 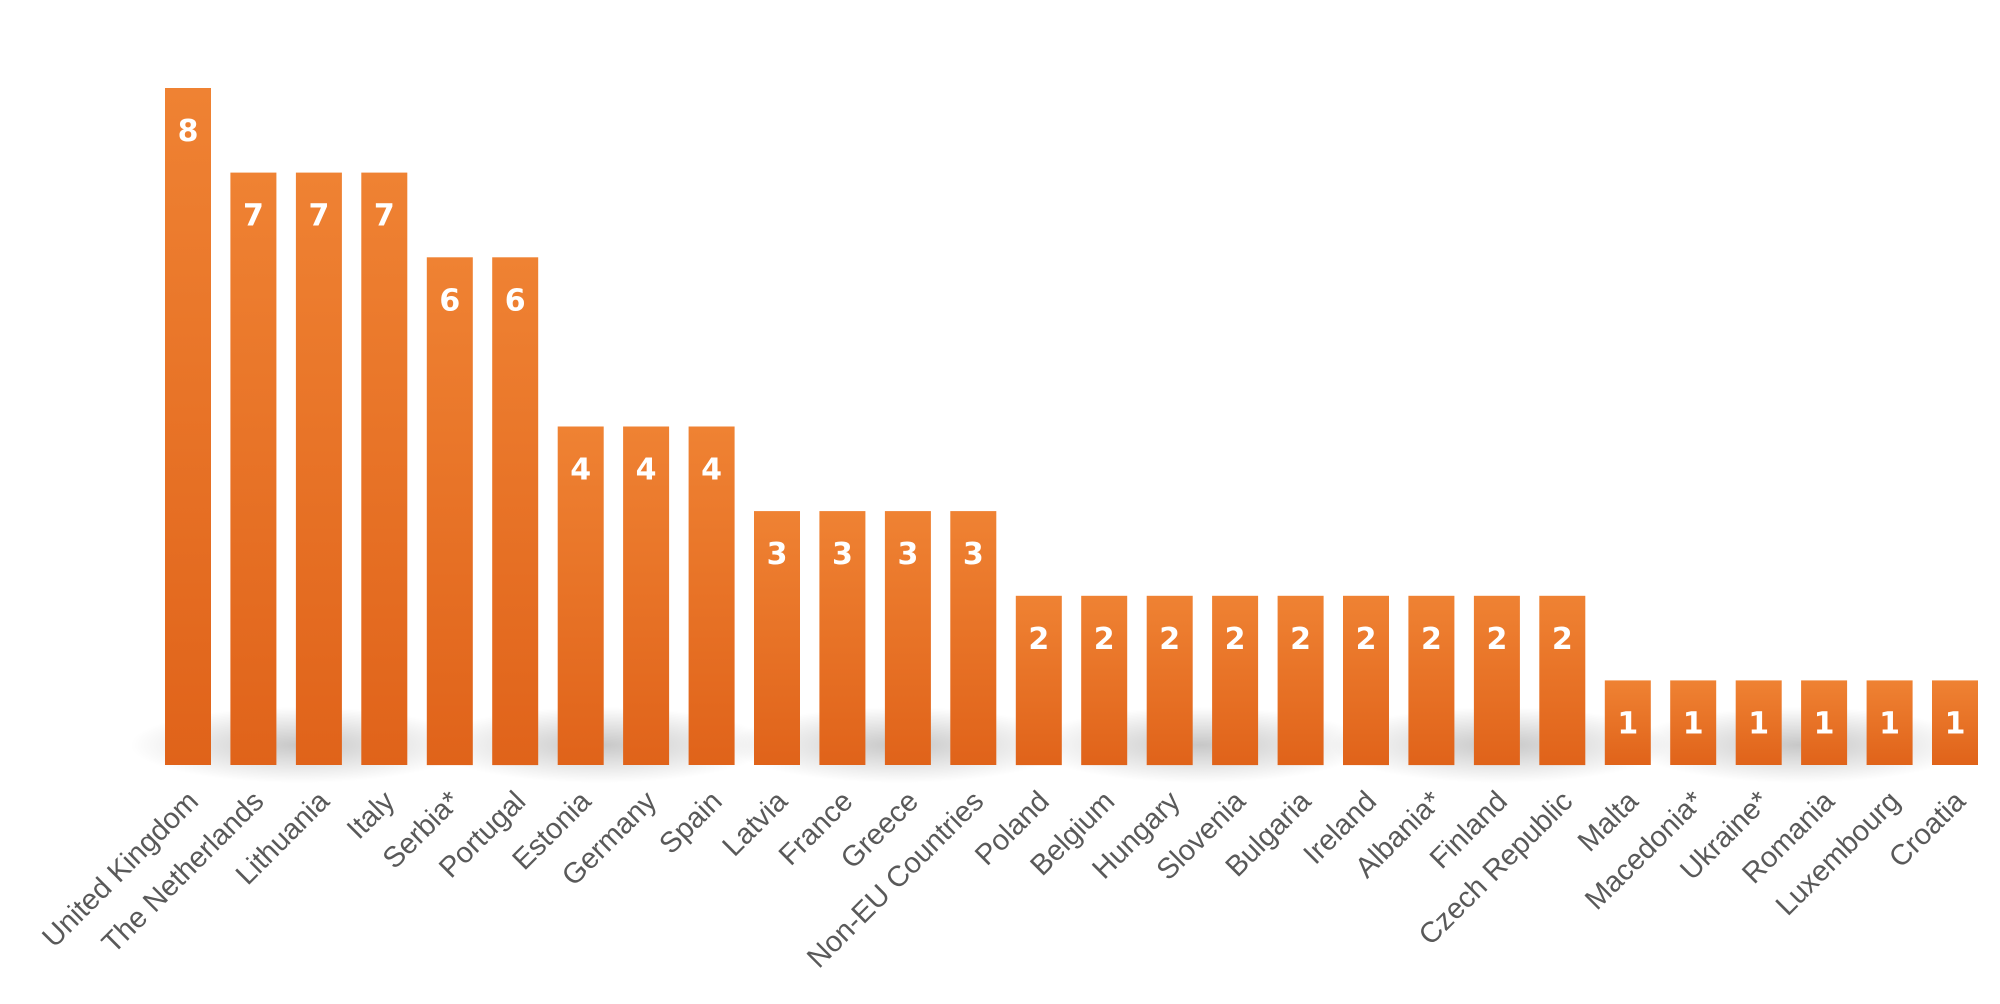 I want to click on bar-non-eu-countries, so click(x=973, y=638).